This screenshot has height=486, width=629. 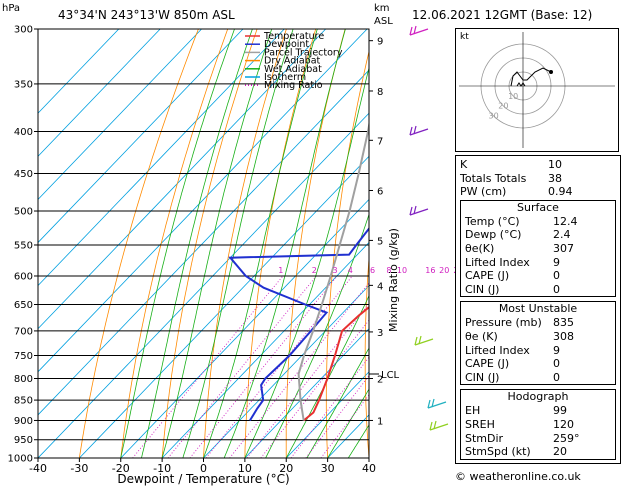 What do you see at coordinates (286, 468) in the screenshot?
I see `temperature-tick-label: 20` at bounding box center [286, 468].